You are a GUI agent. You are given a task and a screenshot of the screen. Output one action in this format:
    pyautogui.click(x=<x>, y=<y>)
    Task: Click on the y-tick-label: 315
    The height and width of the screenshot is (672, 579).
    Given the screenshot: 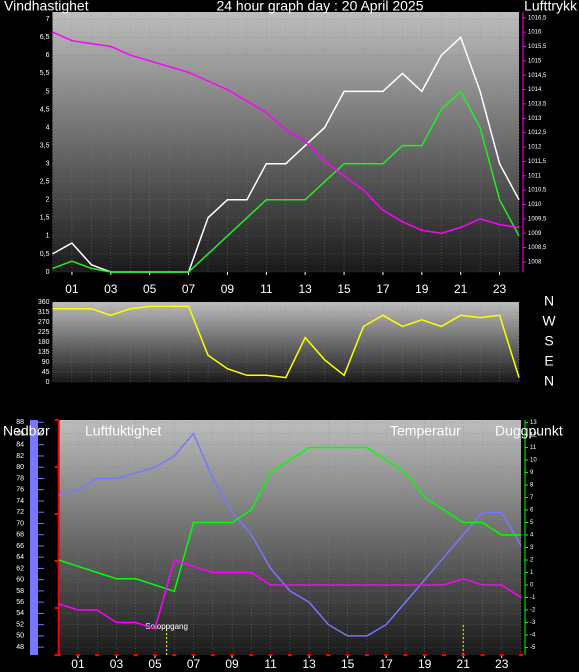 What is the action you would take?
    pyautogui.click(x=44, y=312)
    